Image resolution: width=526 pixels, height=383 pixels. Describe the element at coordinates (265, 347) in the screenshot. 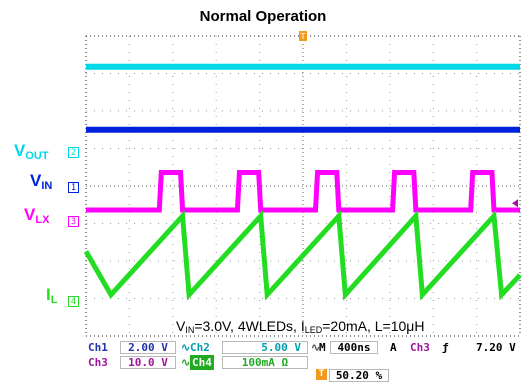

I see `ch2-scale: 5.00 V` at that location.